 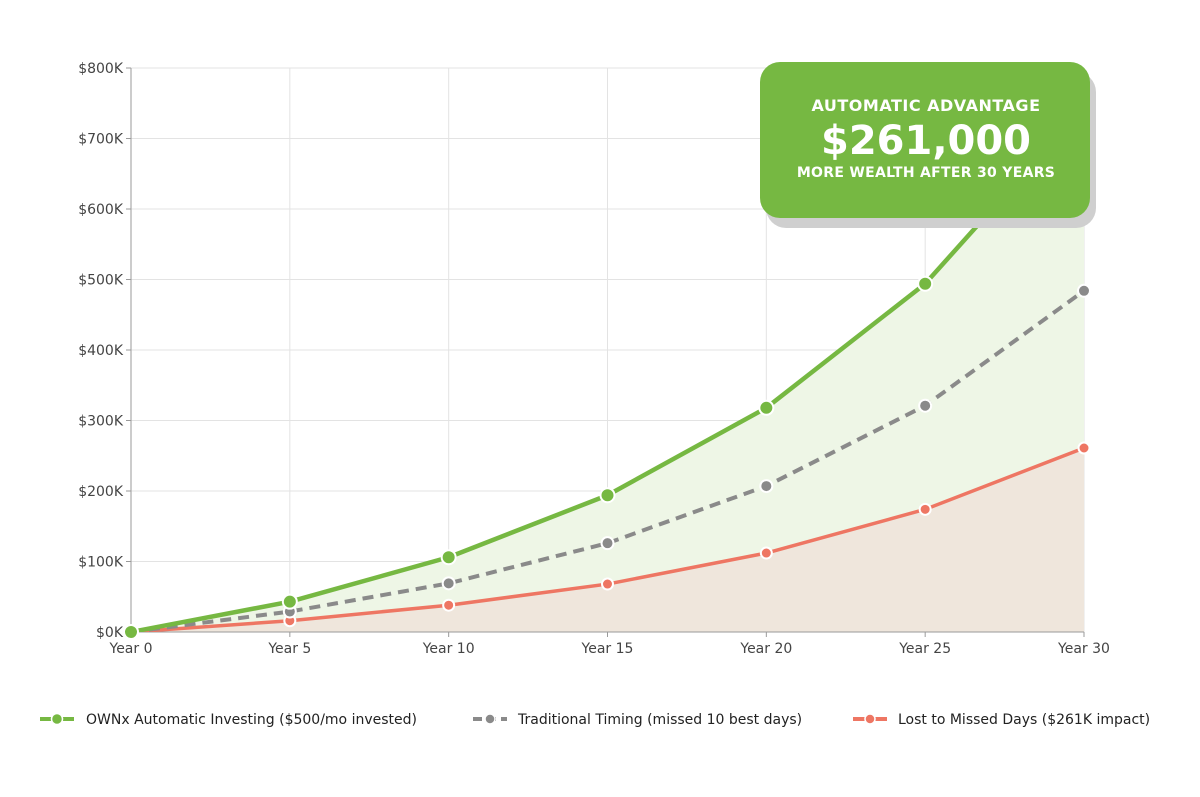 I want to click on x-tick-label: Year 0, so click(x=131, y=649).